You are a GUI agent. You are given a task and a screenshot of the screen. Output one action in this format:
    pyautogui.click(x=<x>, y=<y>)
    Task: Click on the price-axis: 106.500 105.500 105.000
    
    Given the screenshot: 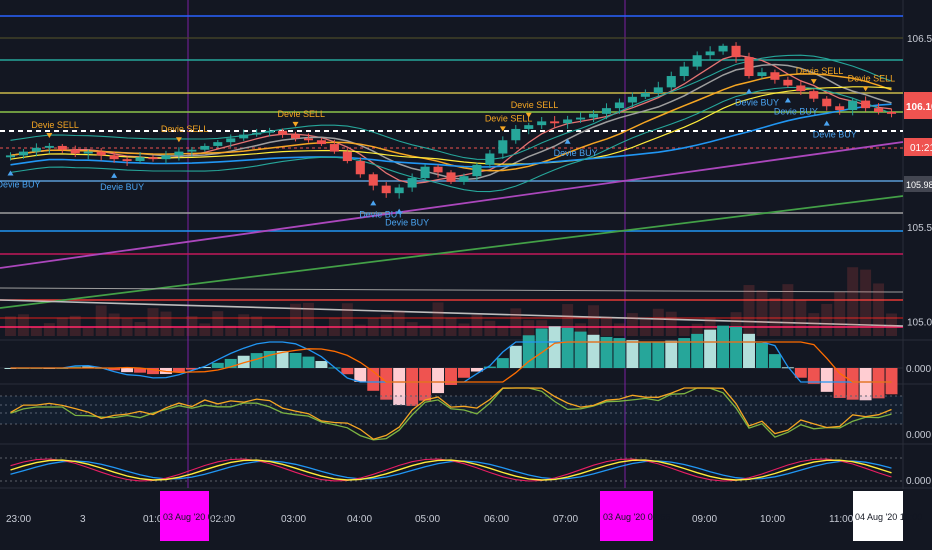 What is the action you would take?
    pyautogui.click(x=919, y=181)
    